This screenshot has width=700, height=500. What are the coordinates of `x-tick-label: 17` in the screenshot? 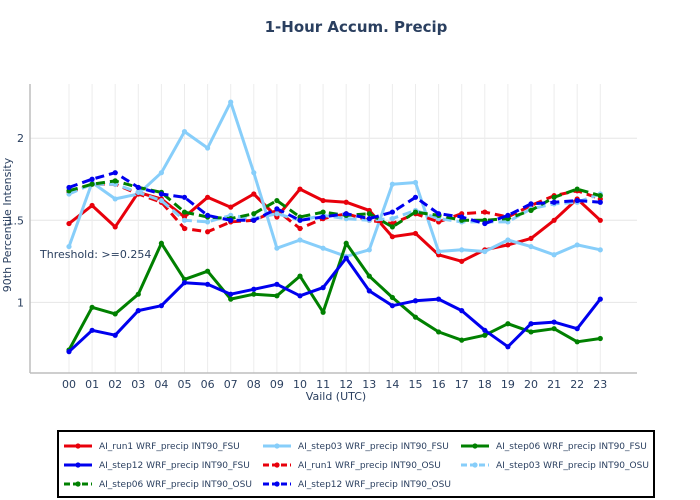 It's located at (462, 384).